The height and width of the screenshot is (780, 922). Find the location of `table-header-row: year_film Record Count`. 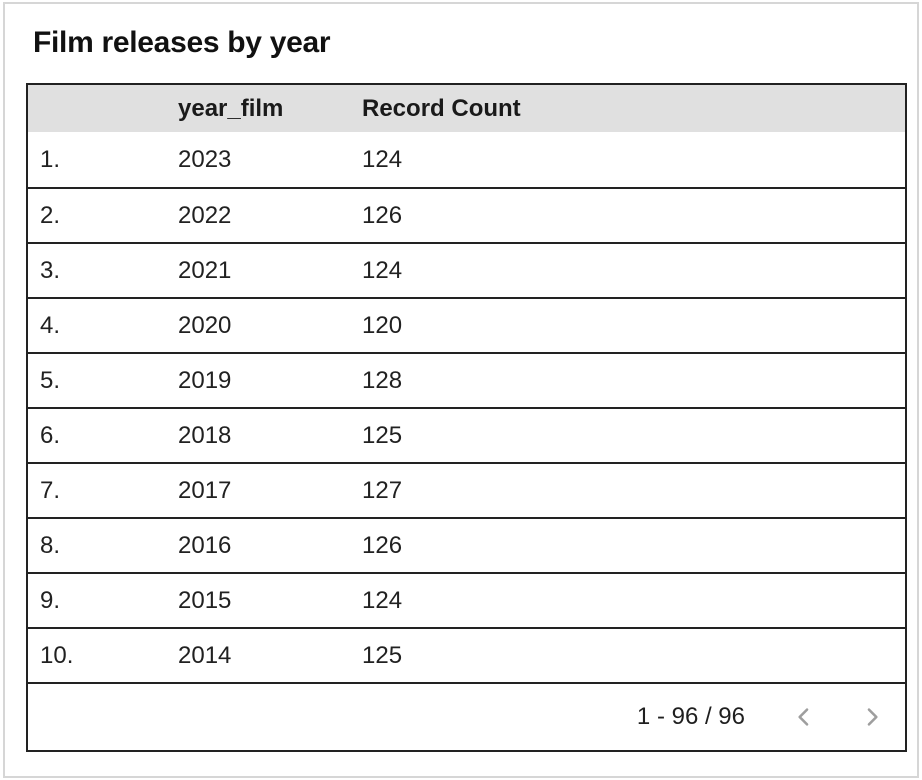

table-header-row: year_film Record Count is located at coordinates (466, 108).